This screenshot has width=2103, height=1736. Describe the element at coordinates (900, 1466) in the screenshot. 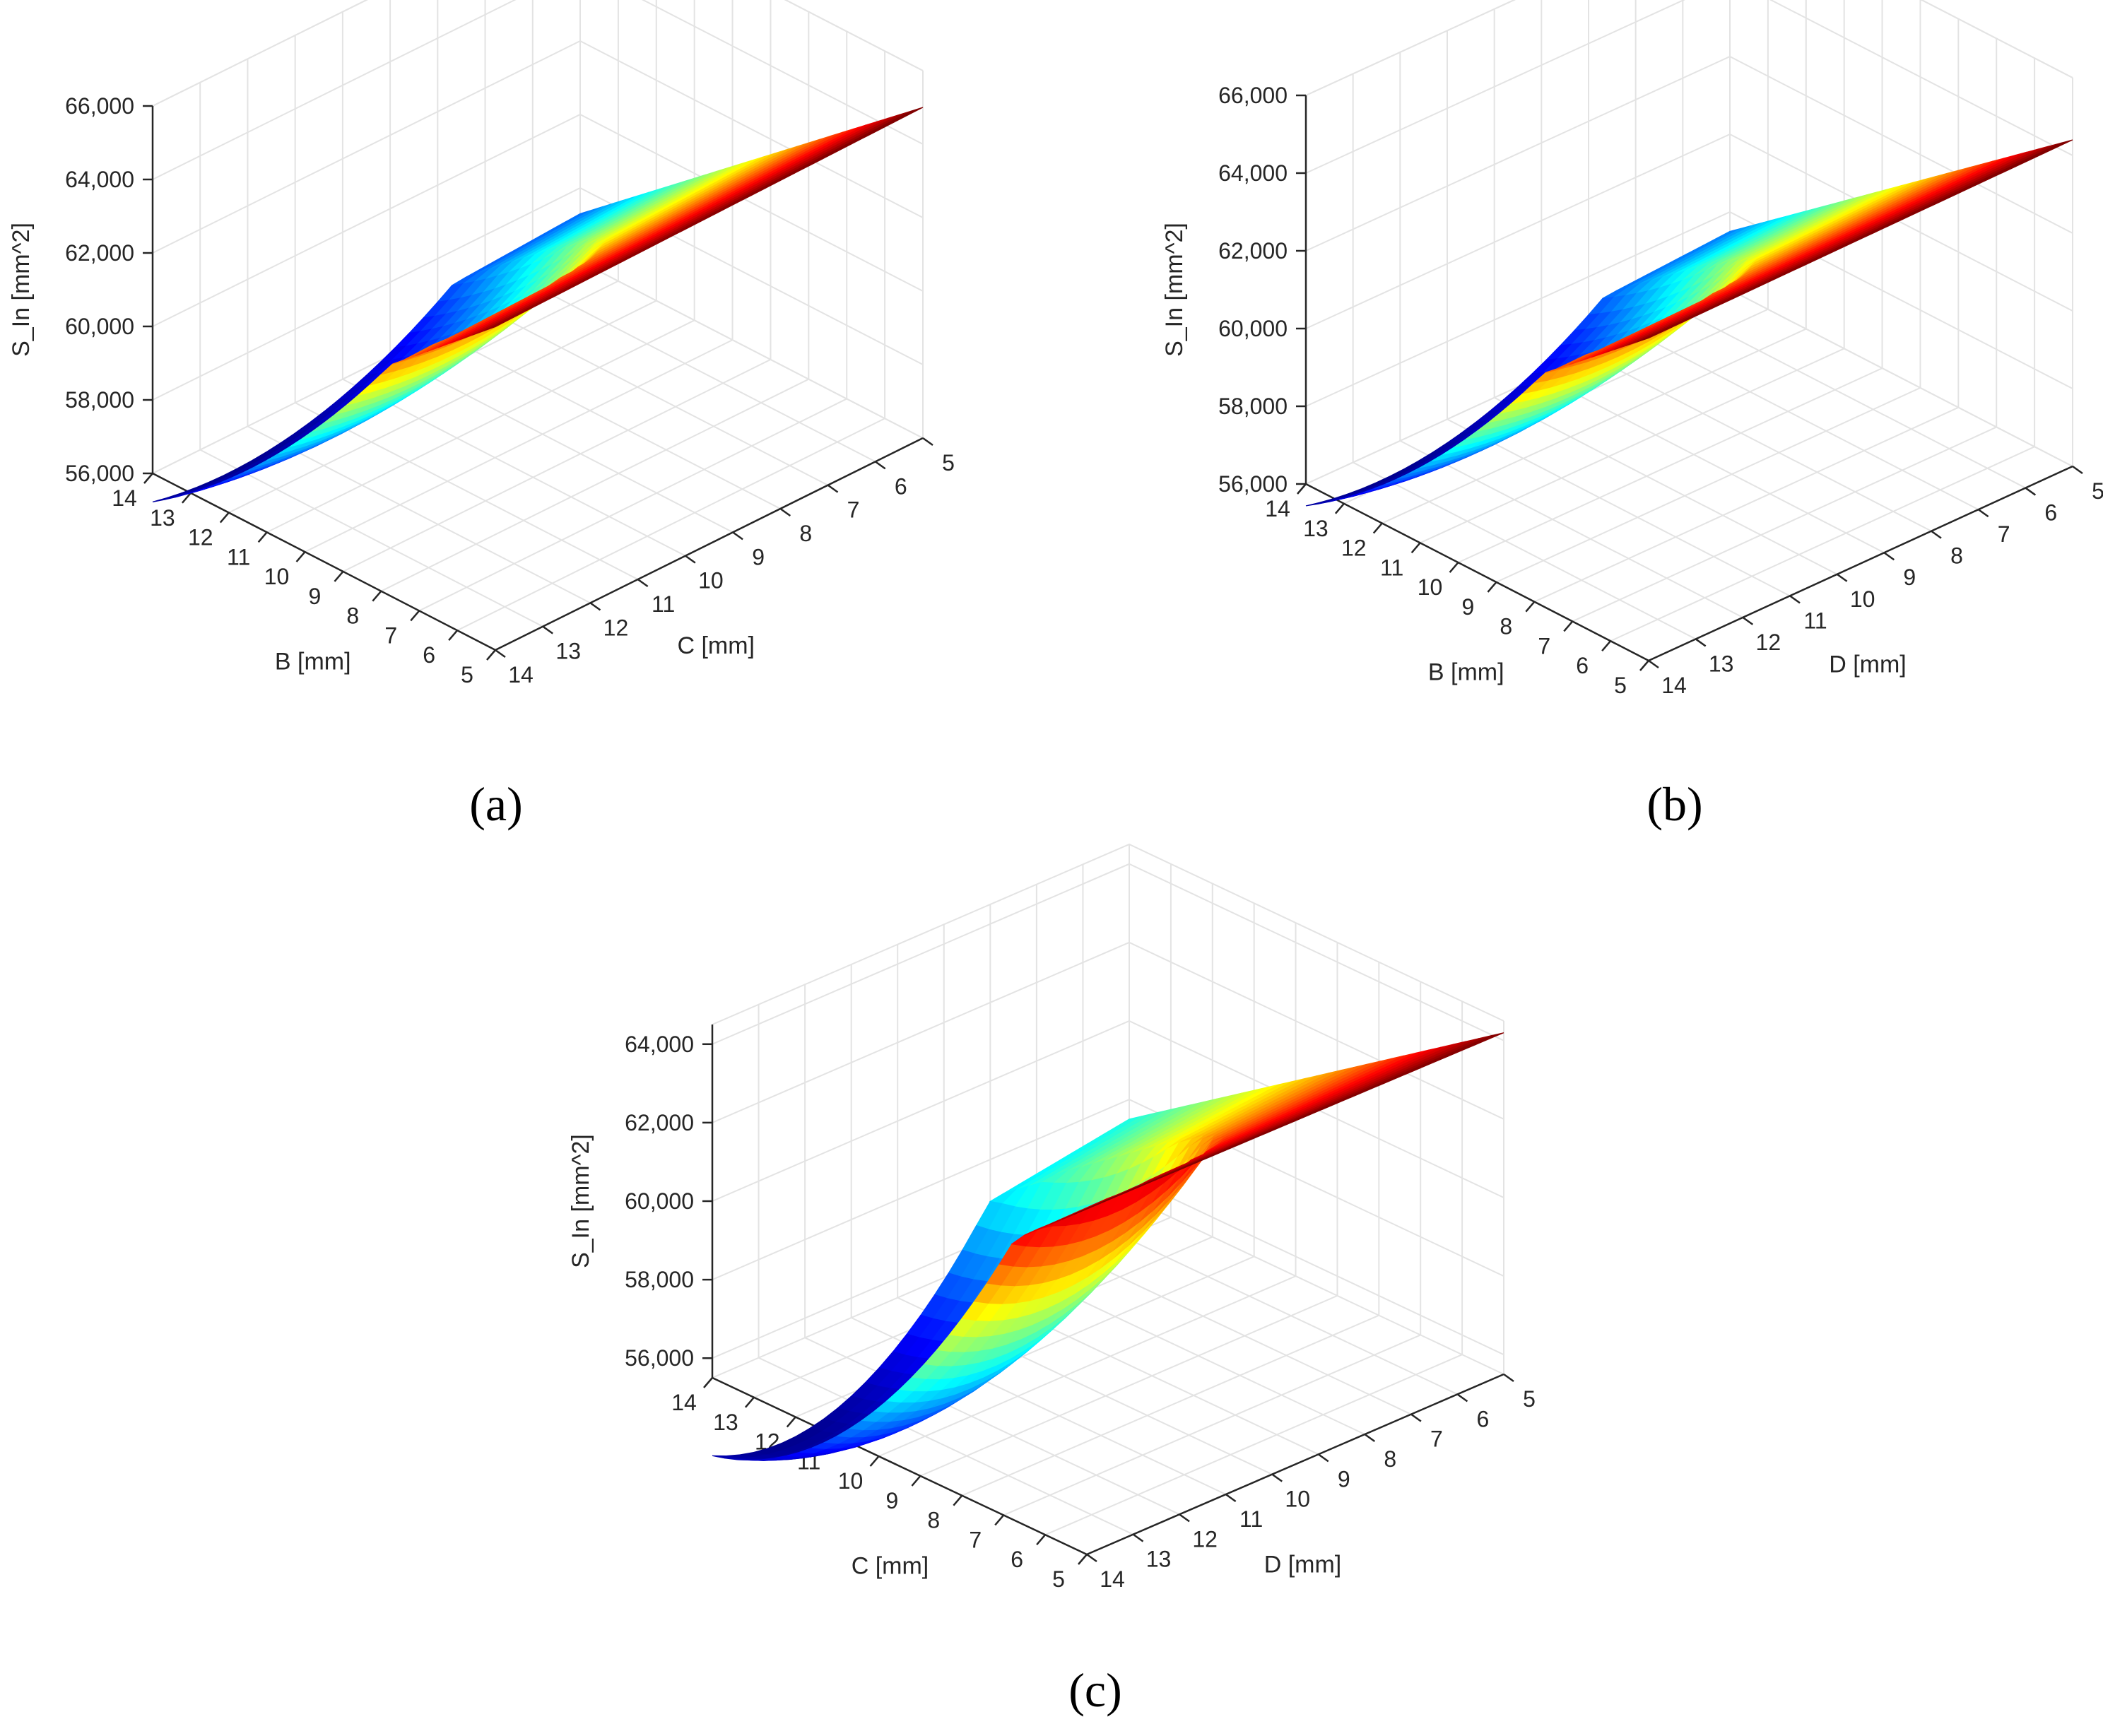

I see `x-axis-line` at that location.